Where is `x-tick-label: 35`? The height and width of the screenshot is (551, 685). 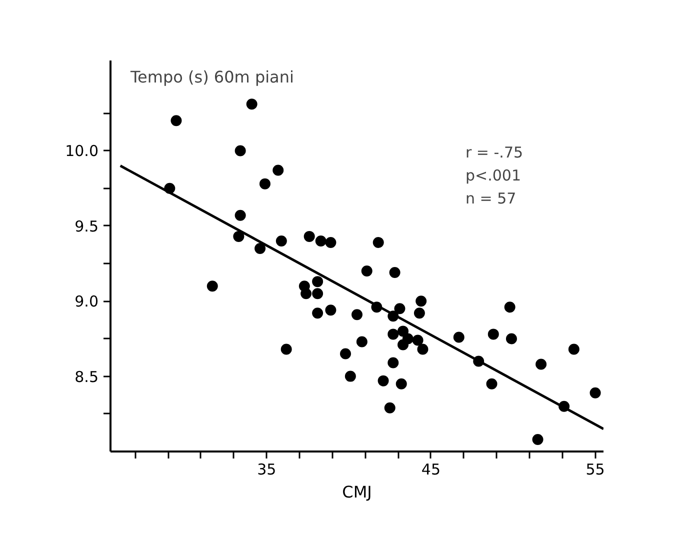
x-tick-label: 35 is located at coordinates (266, 469).